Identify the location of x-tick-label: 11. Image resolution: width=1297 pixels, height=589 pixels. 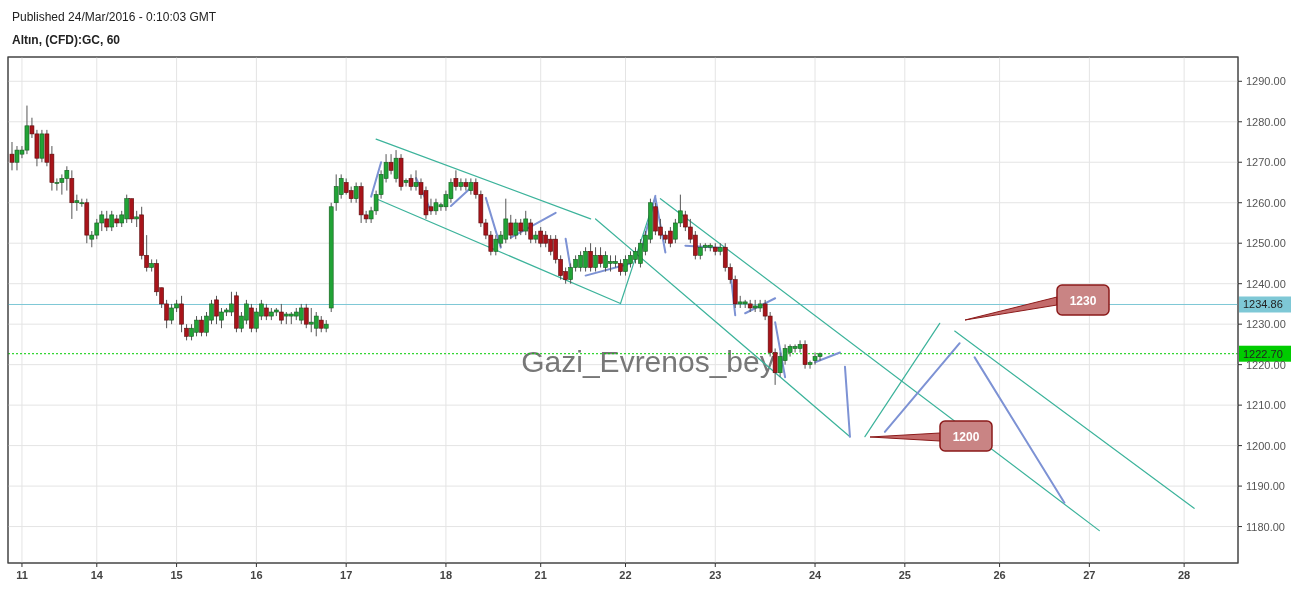
(22, 575).